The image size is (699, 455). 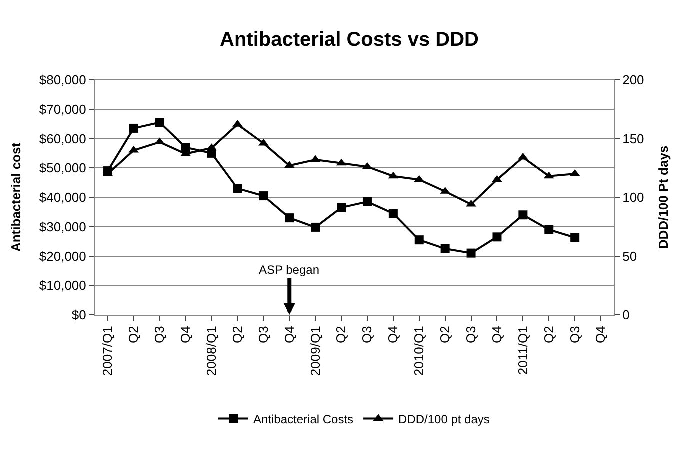 What do you see at coordinates (62, 80) in the screenshot?
I see `y-tick-label: $80,000` at bounding box center [62, 80].